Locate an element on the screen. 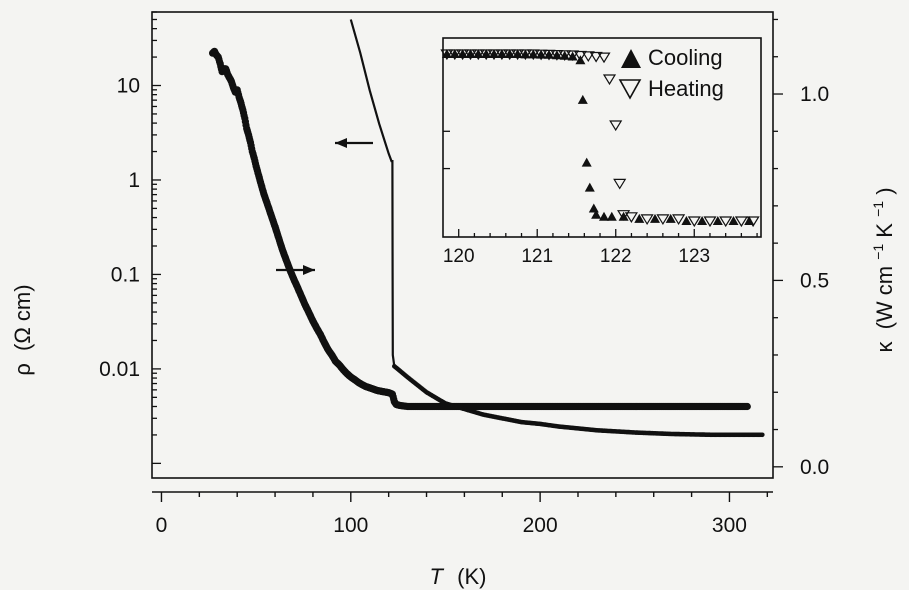 Image resolution: width=909 pixels, height=590 pixels. y-axis-right-close-paren: ) is located at coordinates (884, 190).